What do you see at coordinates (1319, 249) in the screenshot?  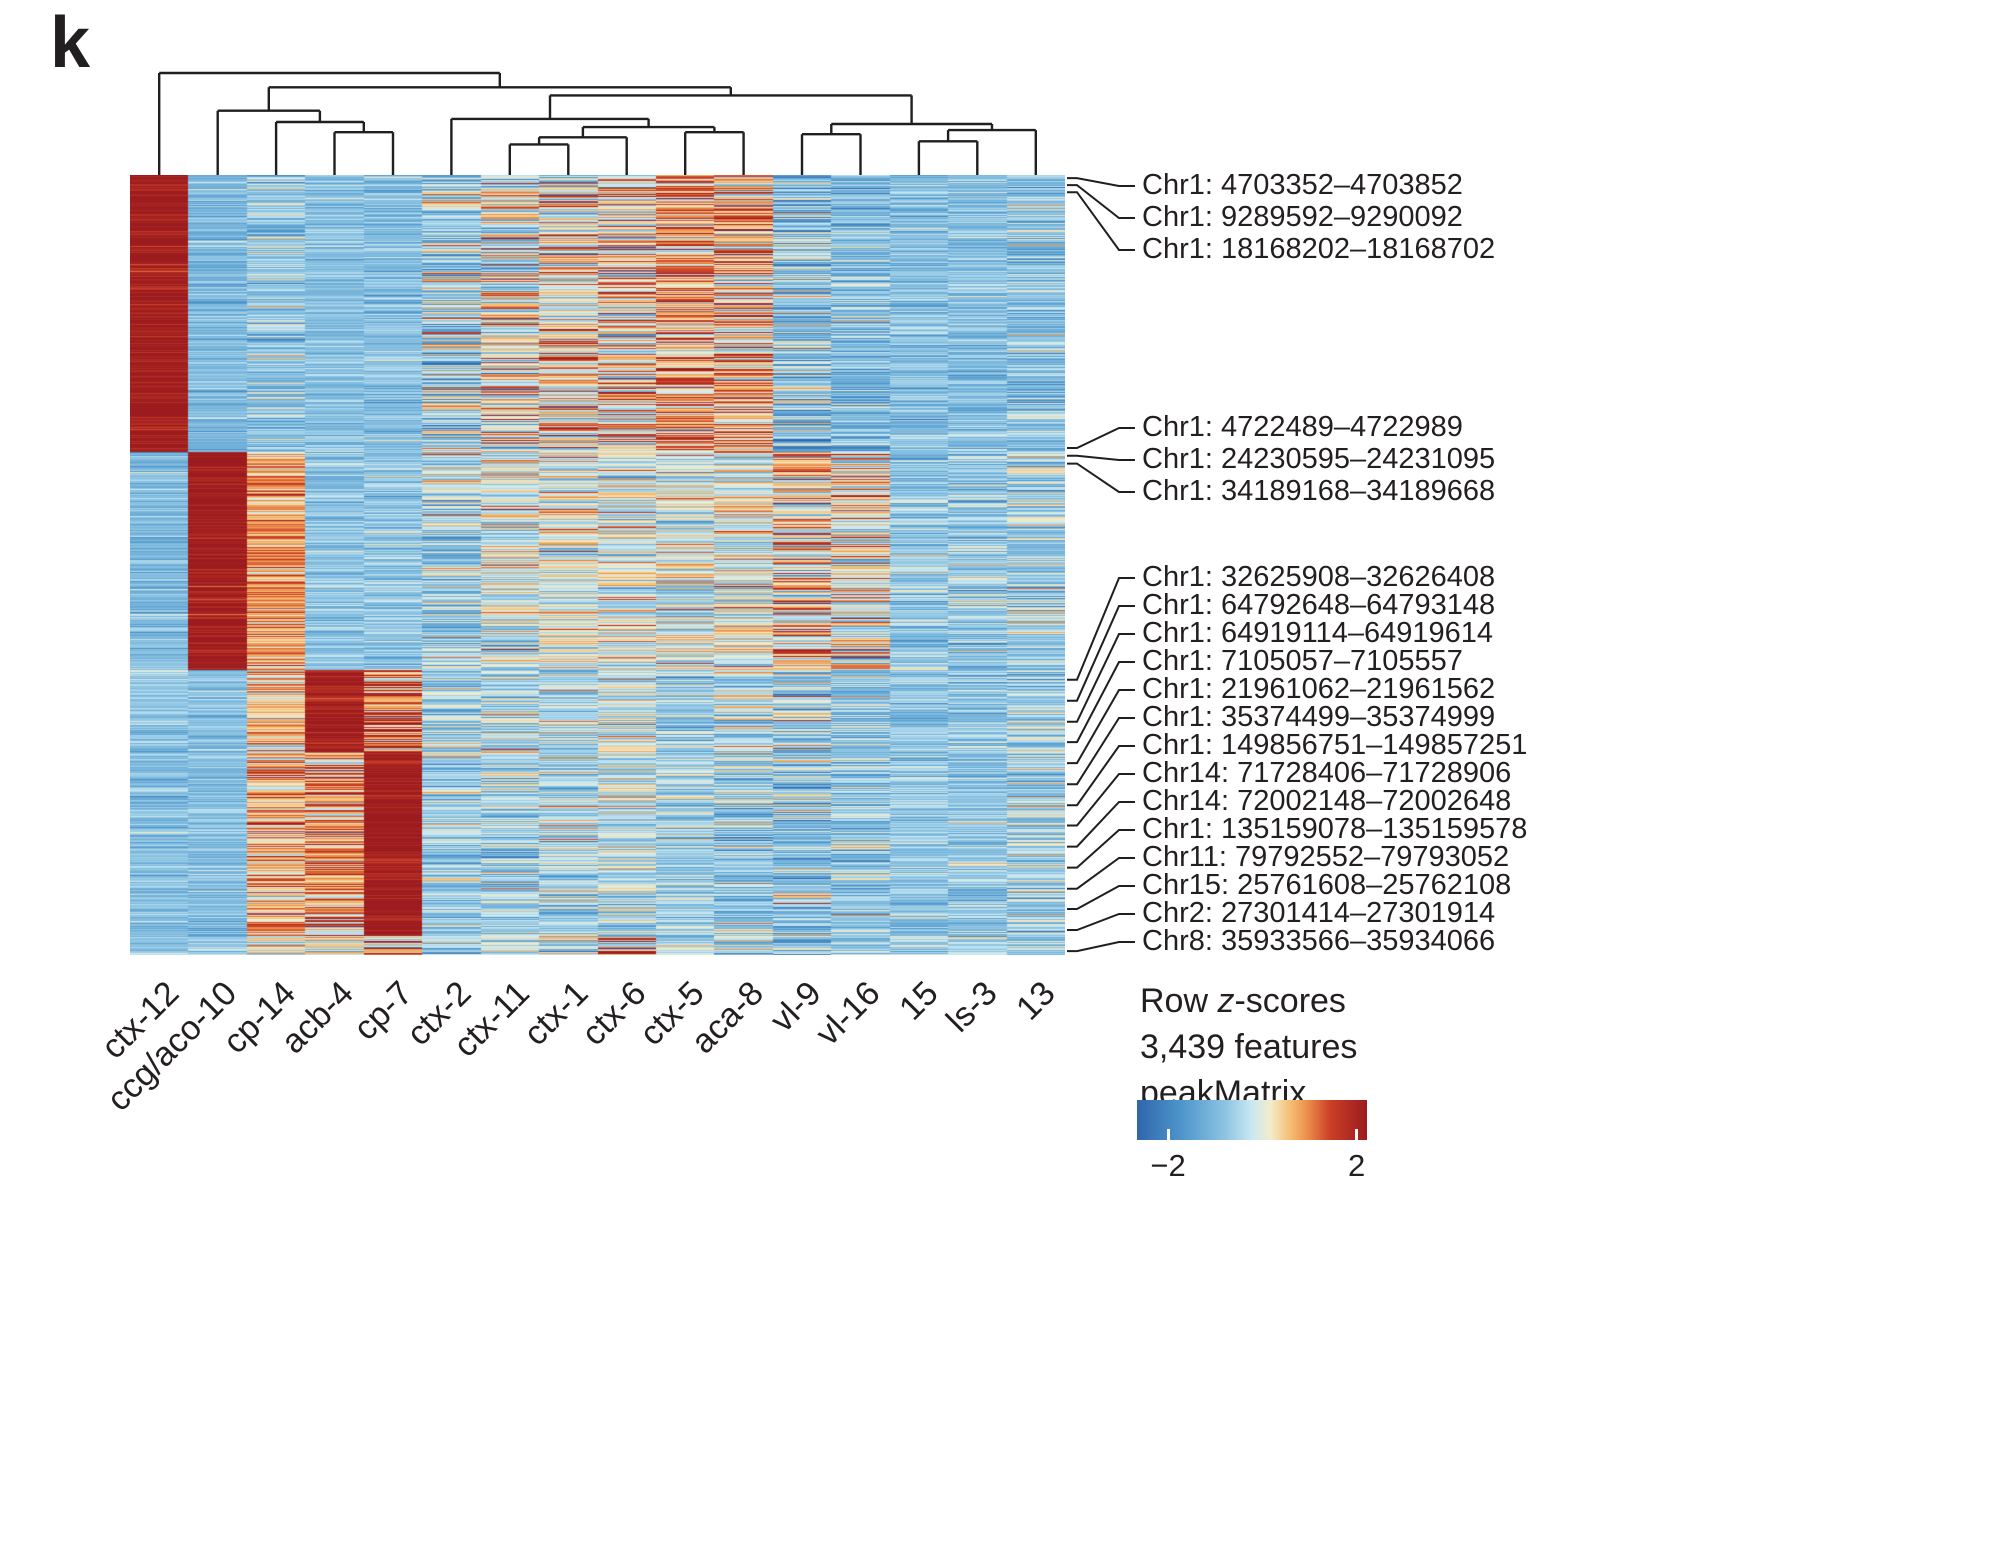 I see `row-annotation-label: Chr1: 18168202–18168702` at bounding box center [1319, 249].